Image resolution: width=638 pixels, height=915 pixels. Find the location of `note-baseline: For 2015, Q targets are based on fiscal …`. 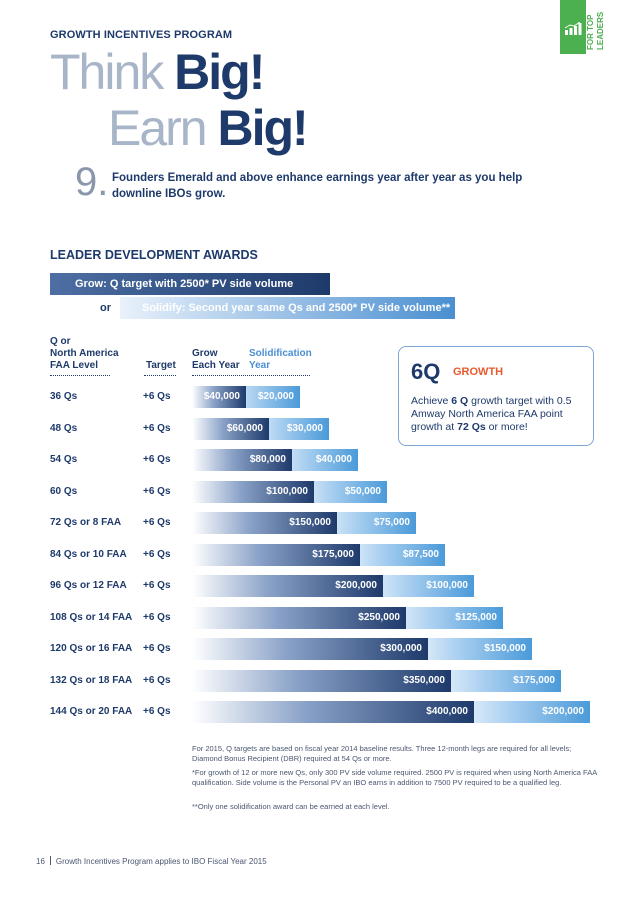

note-baseline: For 2015, Q targets are based on fiscal … is located at coordinates (382, 753).